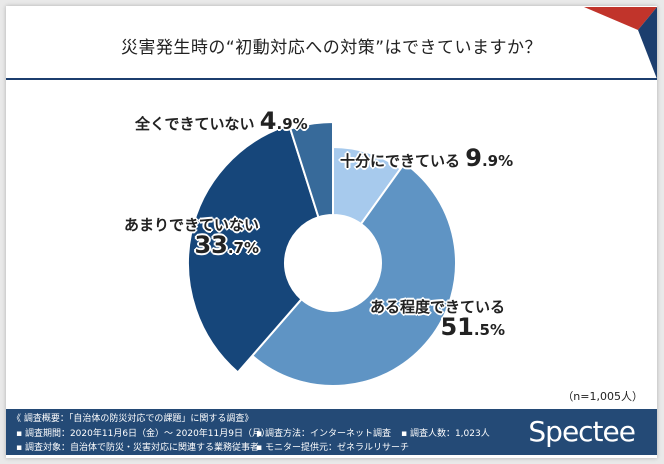  I want to click on red-triangle, so click(620, 18).